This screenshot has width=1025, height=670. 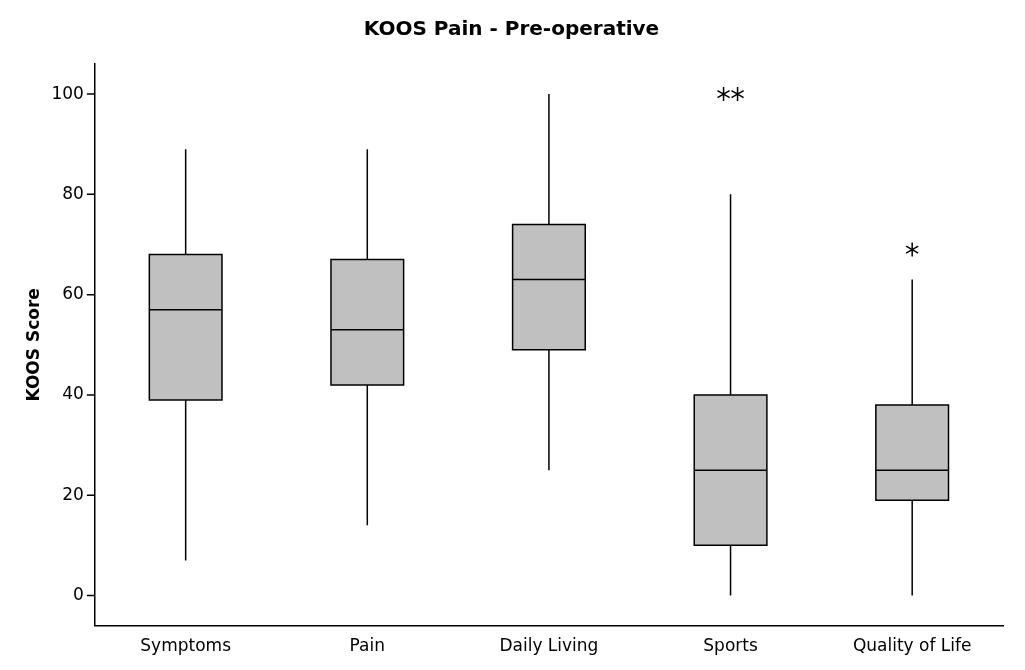 I want to click on x-tick-label: Quality of Life, so click(x=912, y=645).